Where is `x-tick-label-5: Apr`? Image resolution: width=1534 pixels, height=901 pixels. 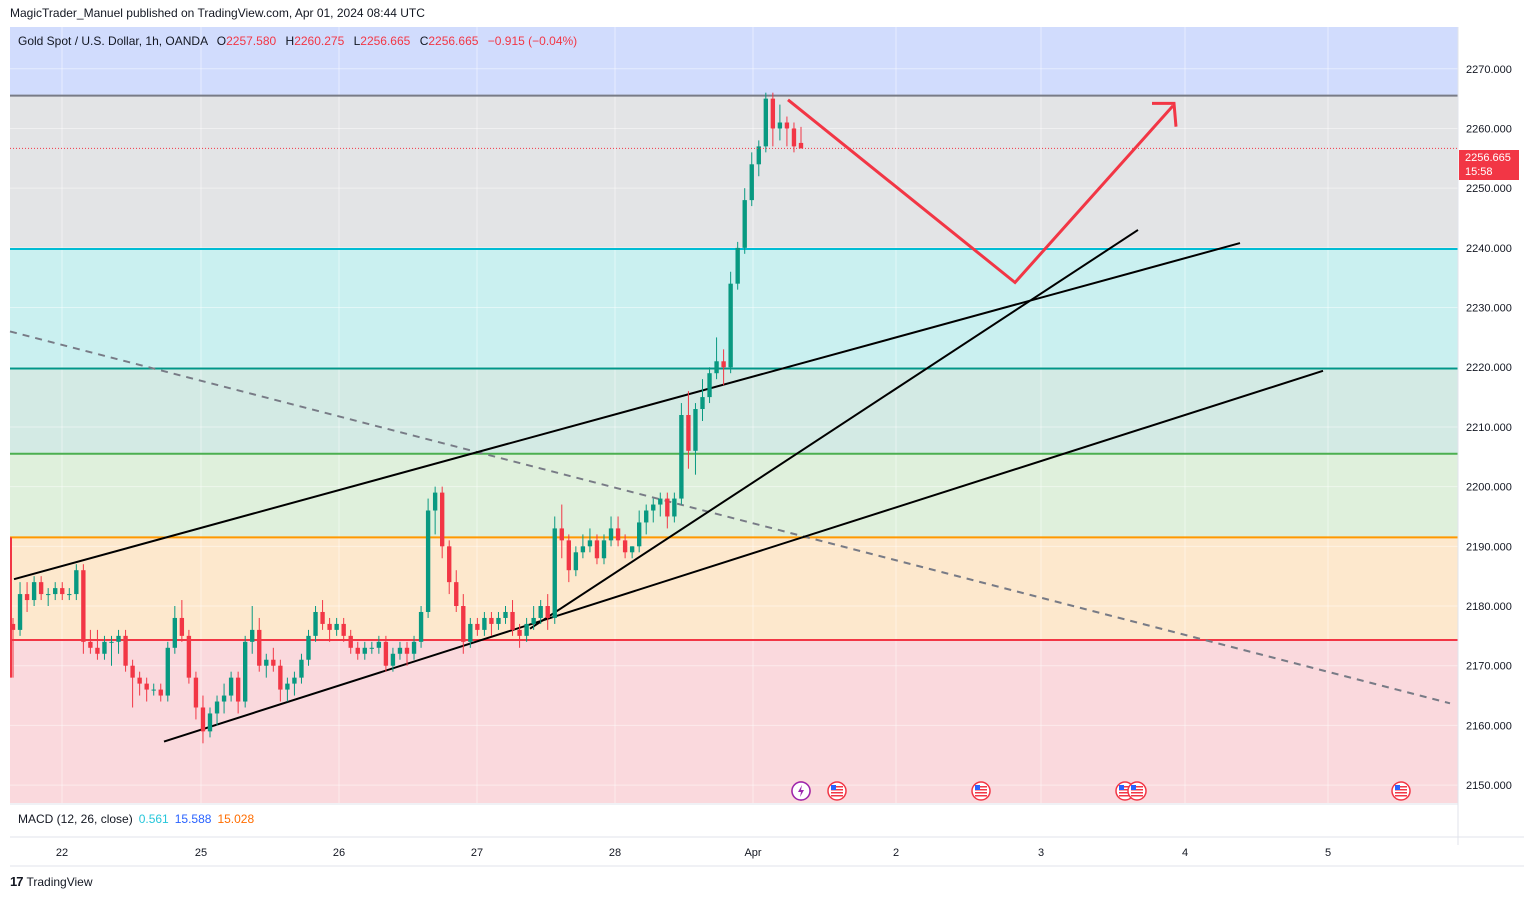
x-tick-label-5: Apr is located at coordinates (752, 853).